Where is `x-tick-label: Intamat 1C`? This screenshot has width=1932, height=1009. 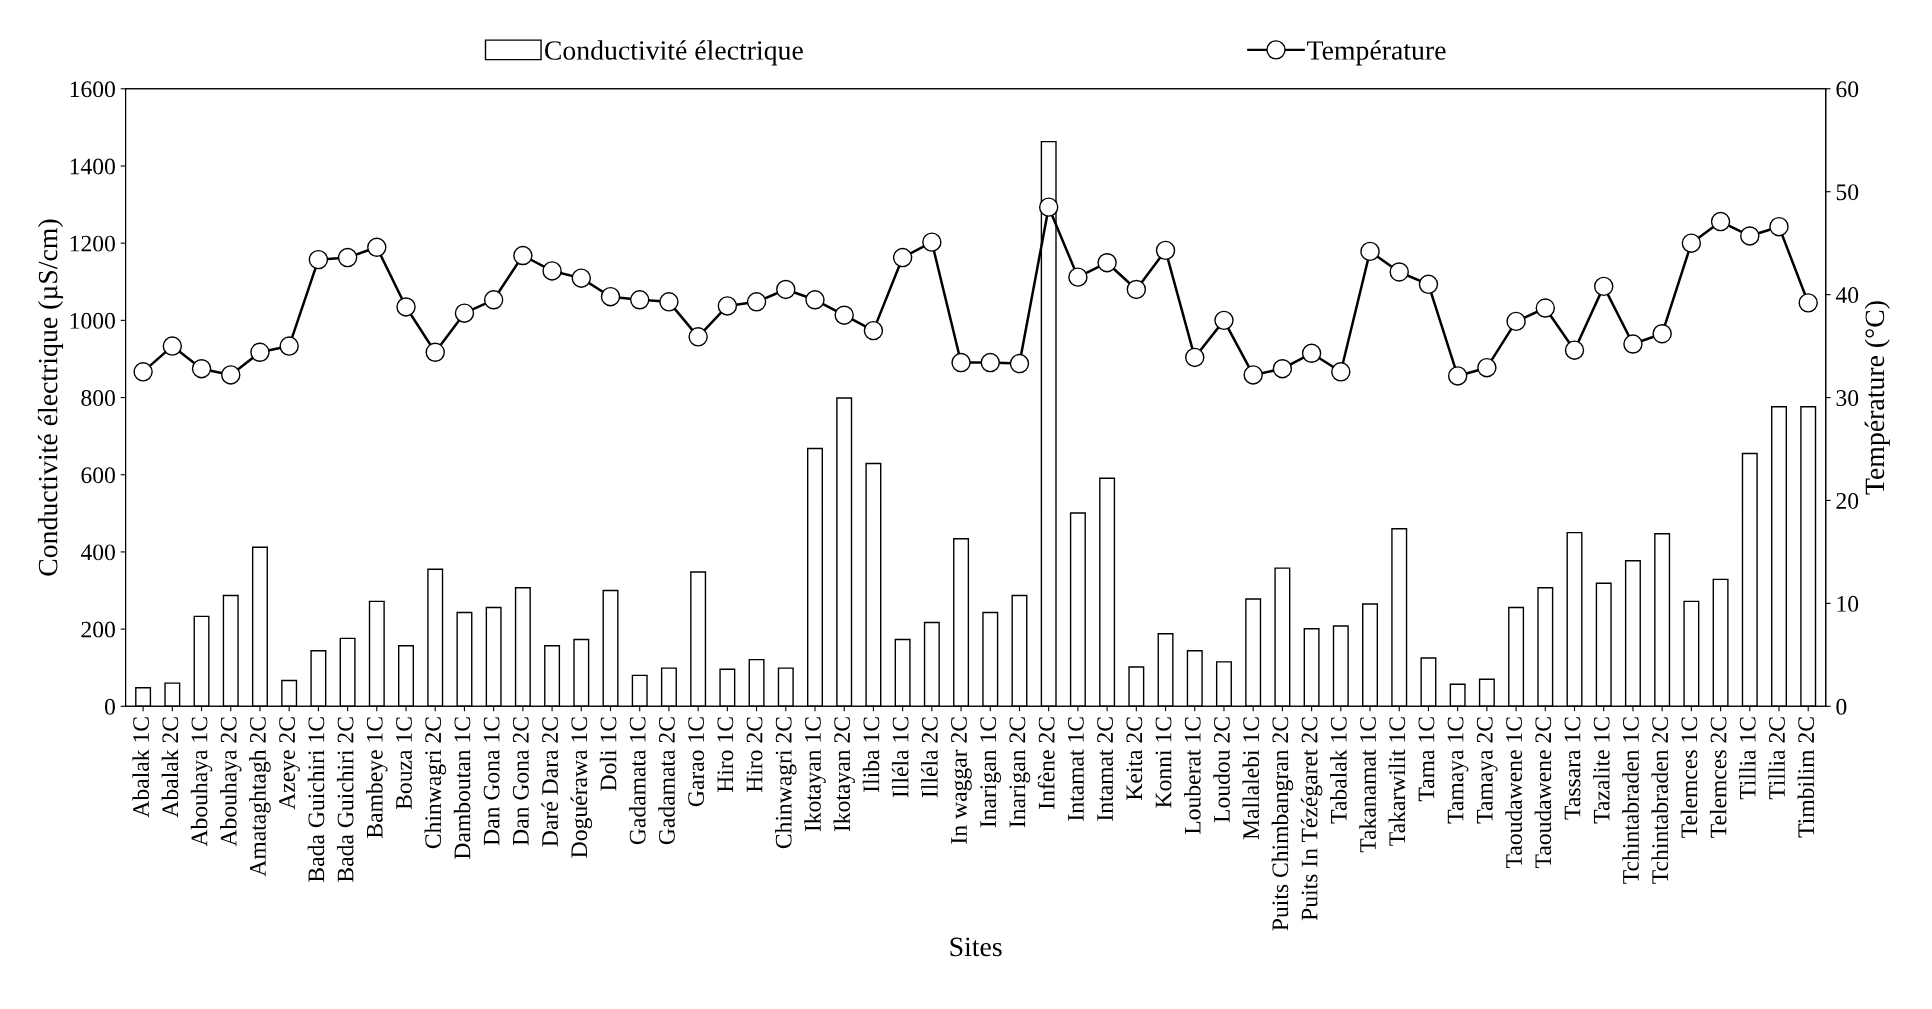 x-tick-label: Intamat 1C is located at coordinates (1075, 769).